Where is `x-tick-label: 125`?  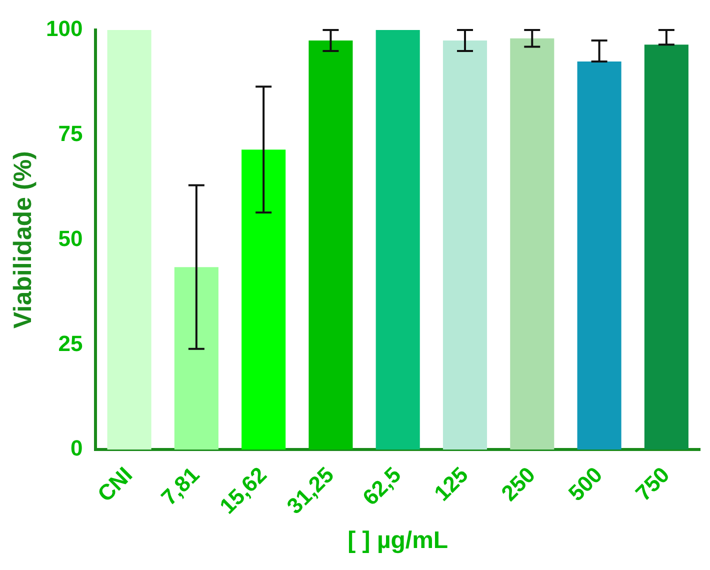 x-tick-label: 125 is located at coordinates (451, 484).